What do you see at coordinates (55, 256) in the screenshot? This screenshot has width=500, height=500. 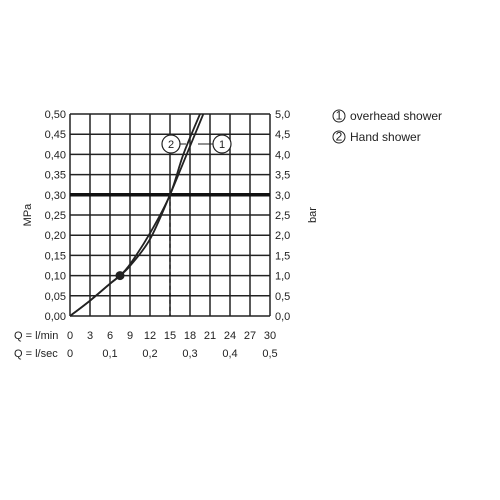 I see `left-axis-tick-label: 0,15` at bounding box center [55, 256].